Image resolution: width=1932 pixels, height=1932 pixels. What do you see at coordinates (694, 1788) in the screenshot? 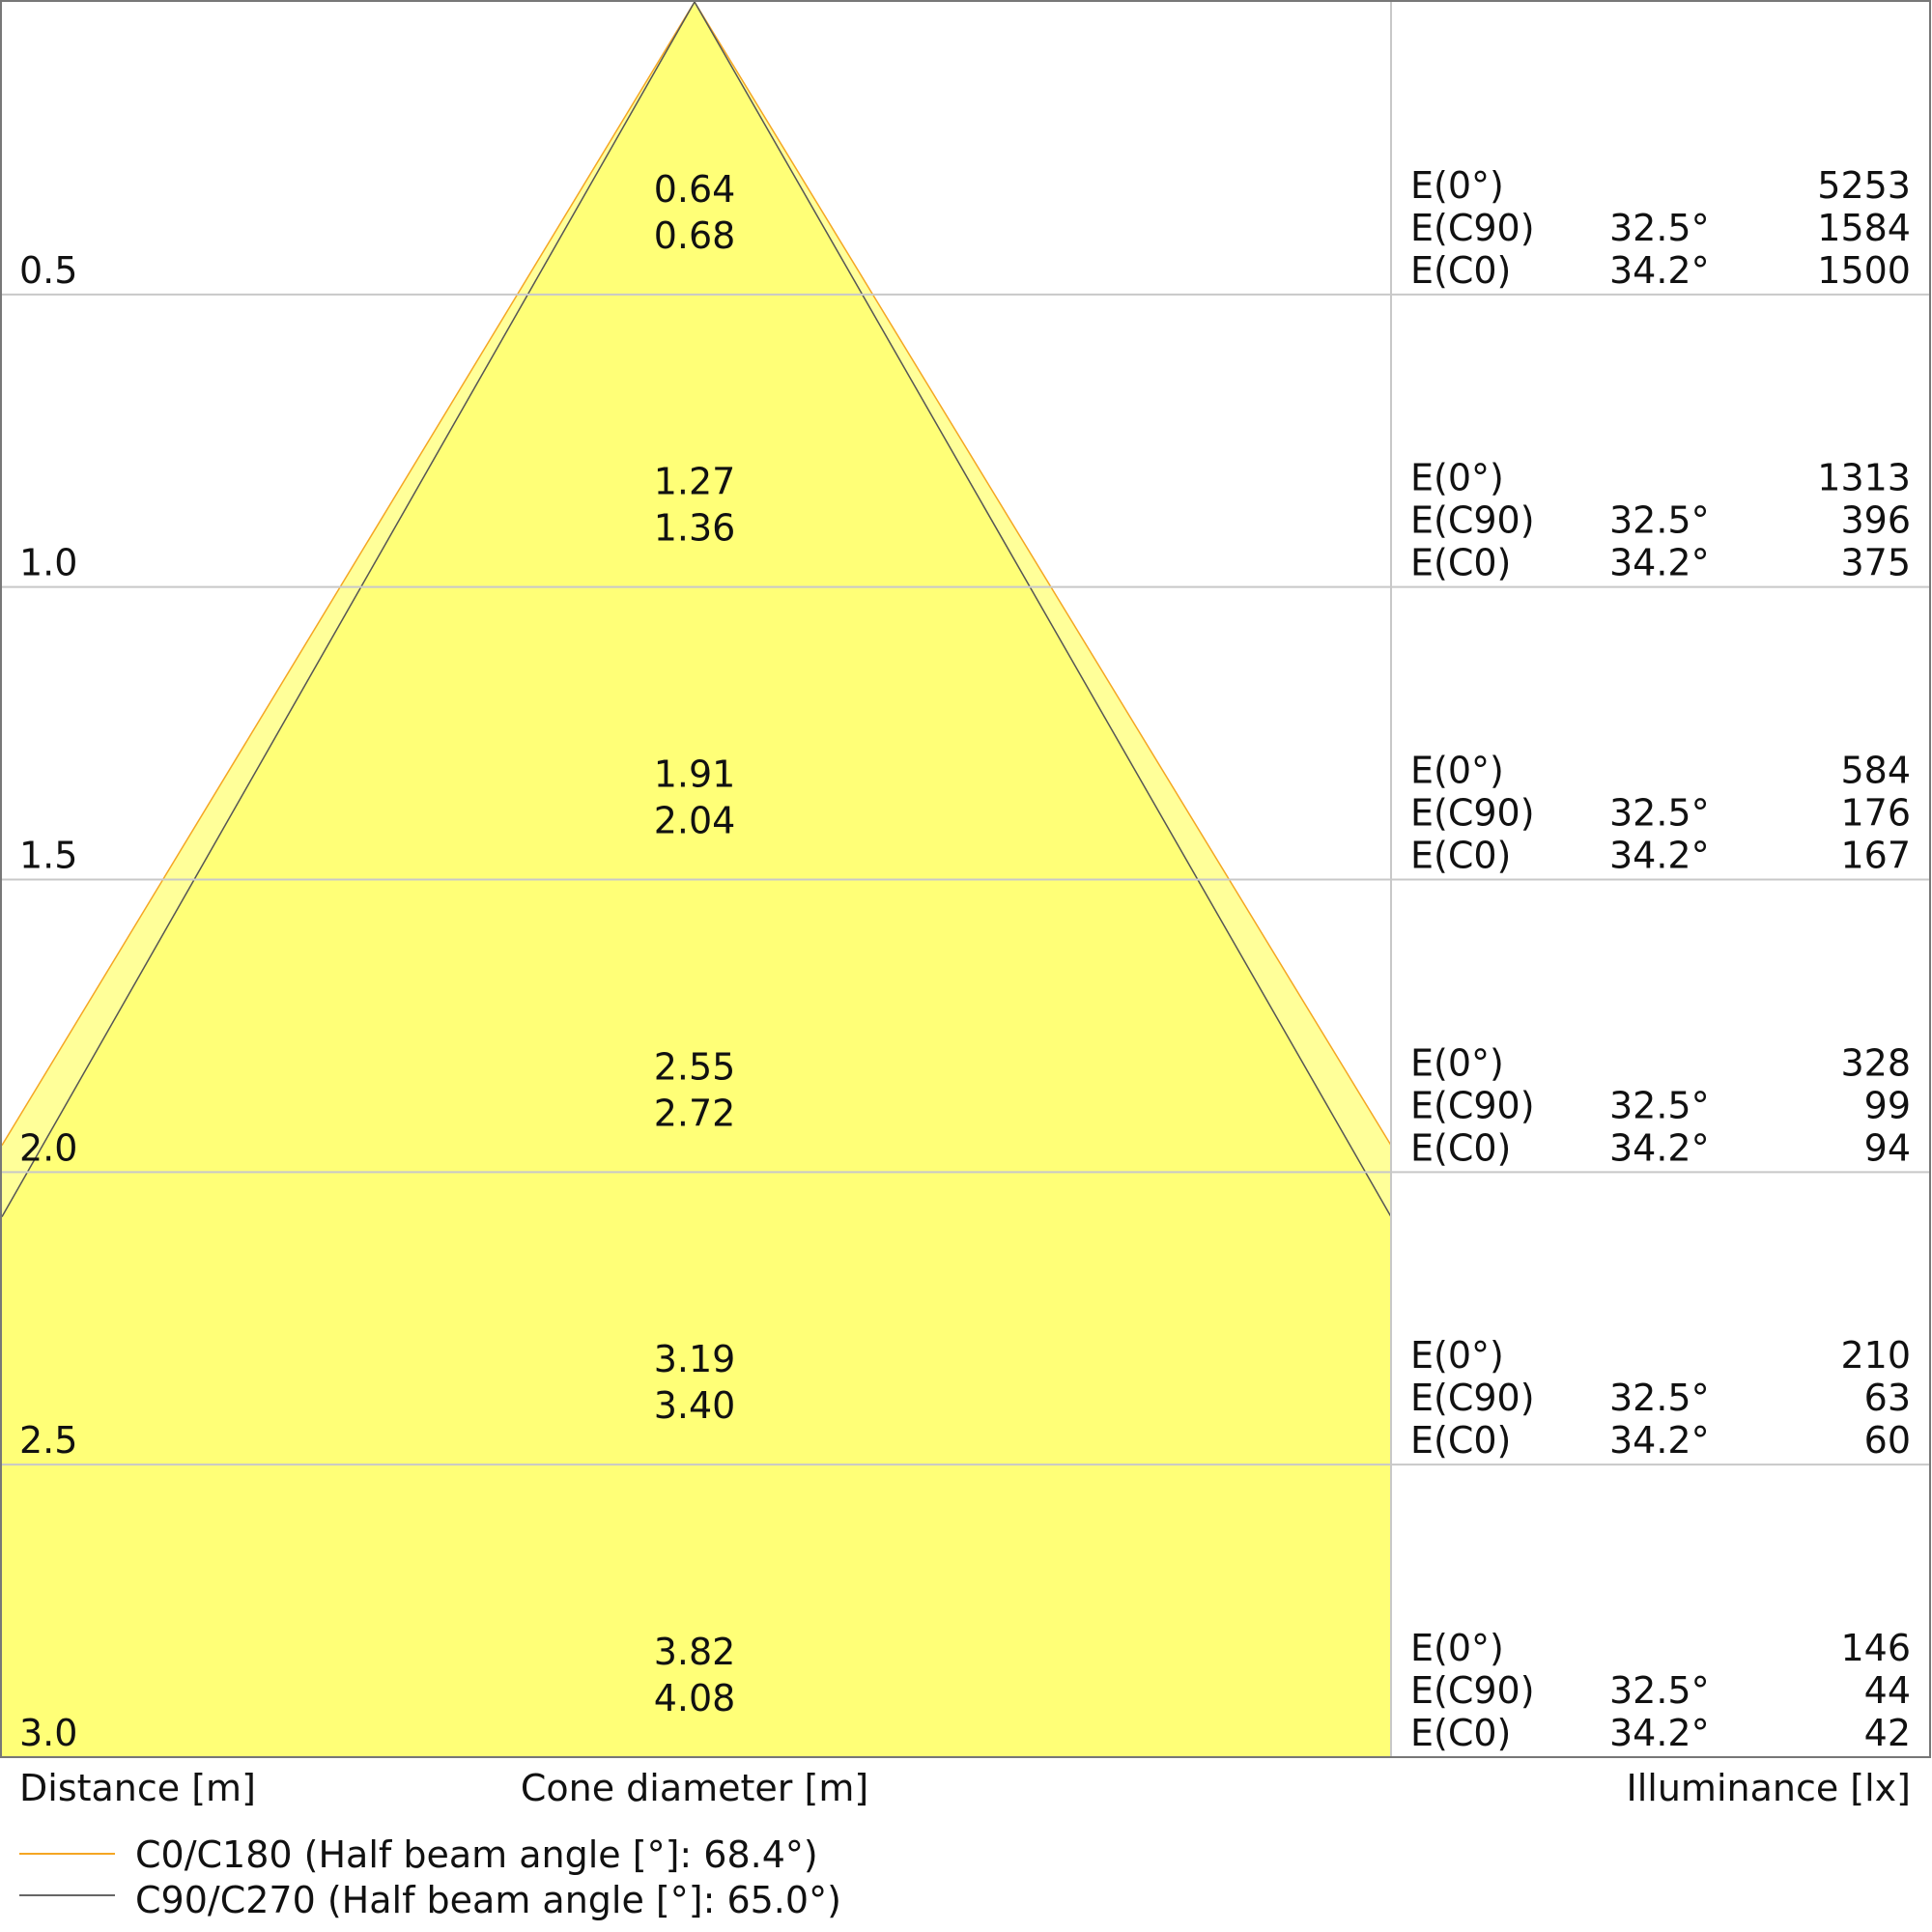
I see `x-label-cone-diameter: Cone diameter [m]` at bounding box center [694, 1788].